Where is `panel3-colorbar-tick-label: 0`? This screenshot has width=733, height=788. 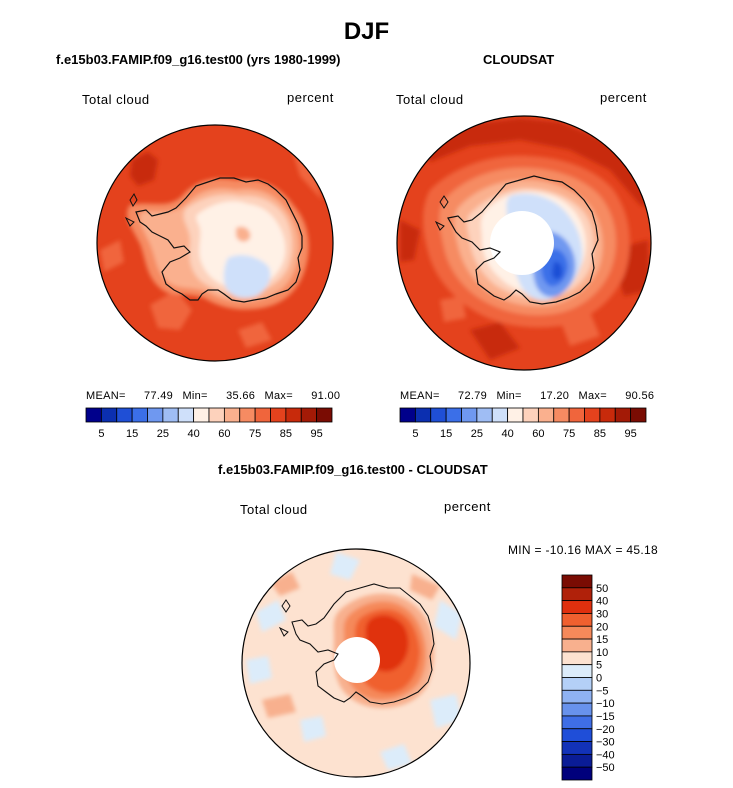 panel3-colorbar-tick-label: 0 is located at coordinates (599, 679).